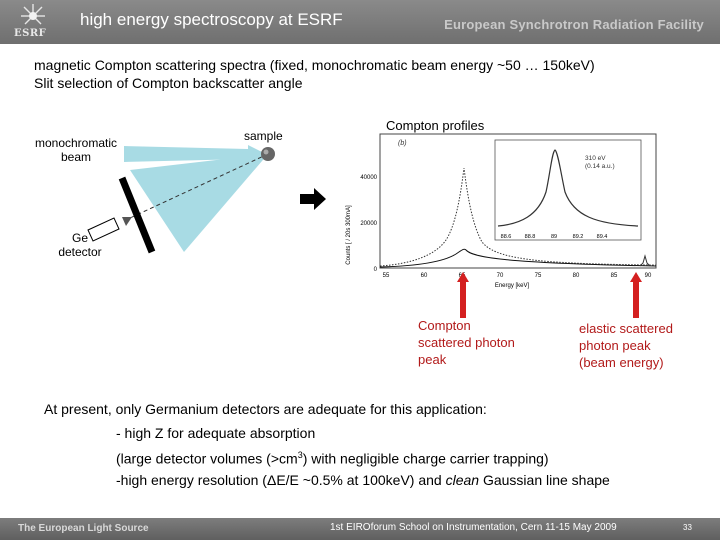 The height and width of the screenshot is (540, 720). Describe the element at coordinates (30, 33) in the screenshot. I see `logo-text: ESRF` at that location.